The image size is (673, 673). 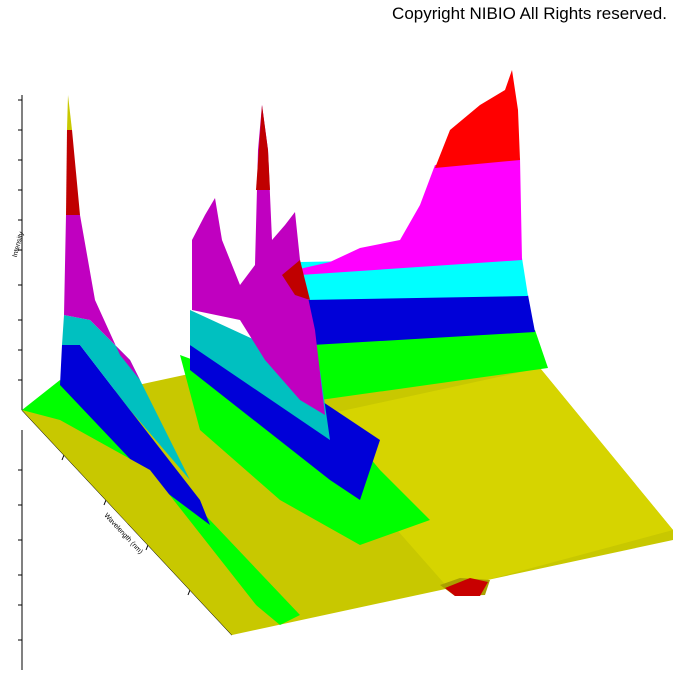 What do you see at coordinates (19, 244) in the screenshot?
I see `z-axis-label: Intensity` at bounding box center [19, 244].